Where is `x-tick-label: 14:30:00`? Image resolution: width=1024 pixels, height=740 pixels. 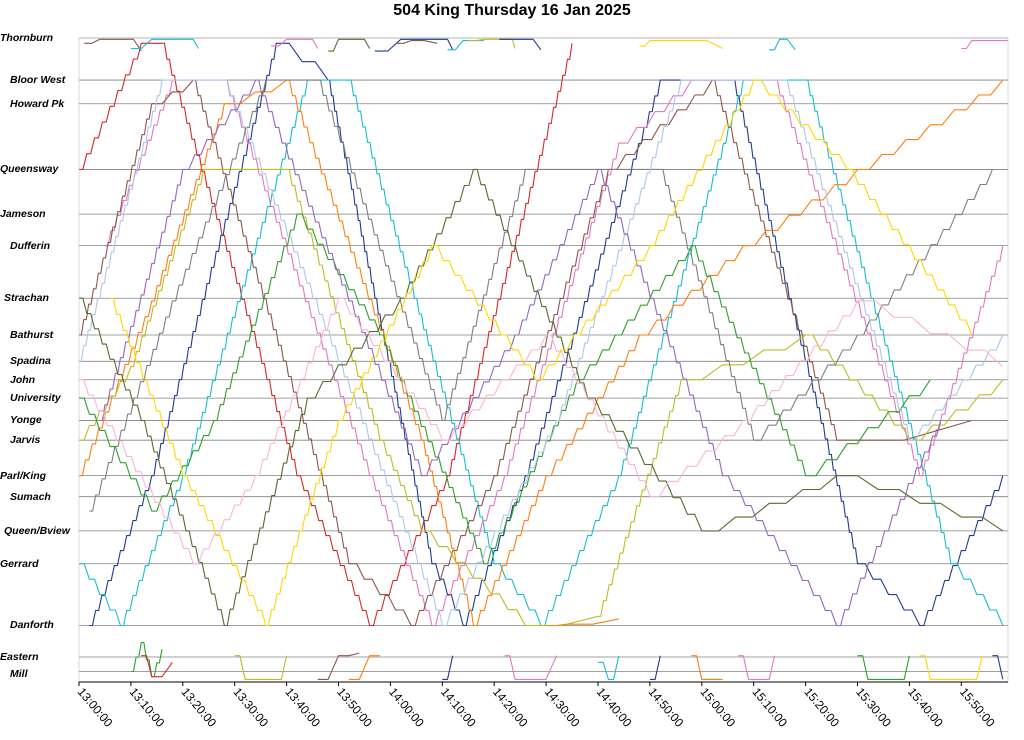 x-tick-label: 14:30:00 is located at coordinates (562, 707).